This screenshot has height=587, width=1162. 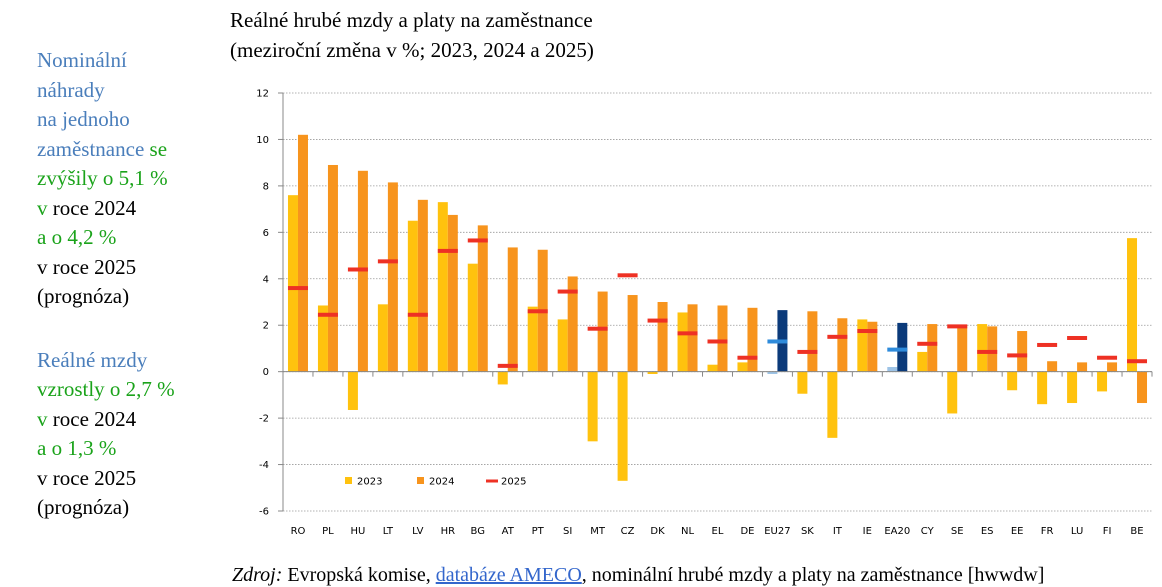 What do you see at coordinates (262, 94) in the screenshot?
I see `y-tick-label: 12` at bounding box center [262, 94].